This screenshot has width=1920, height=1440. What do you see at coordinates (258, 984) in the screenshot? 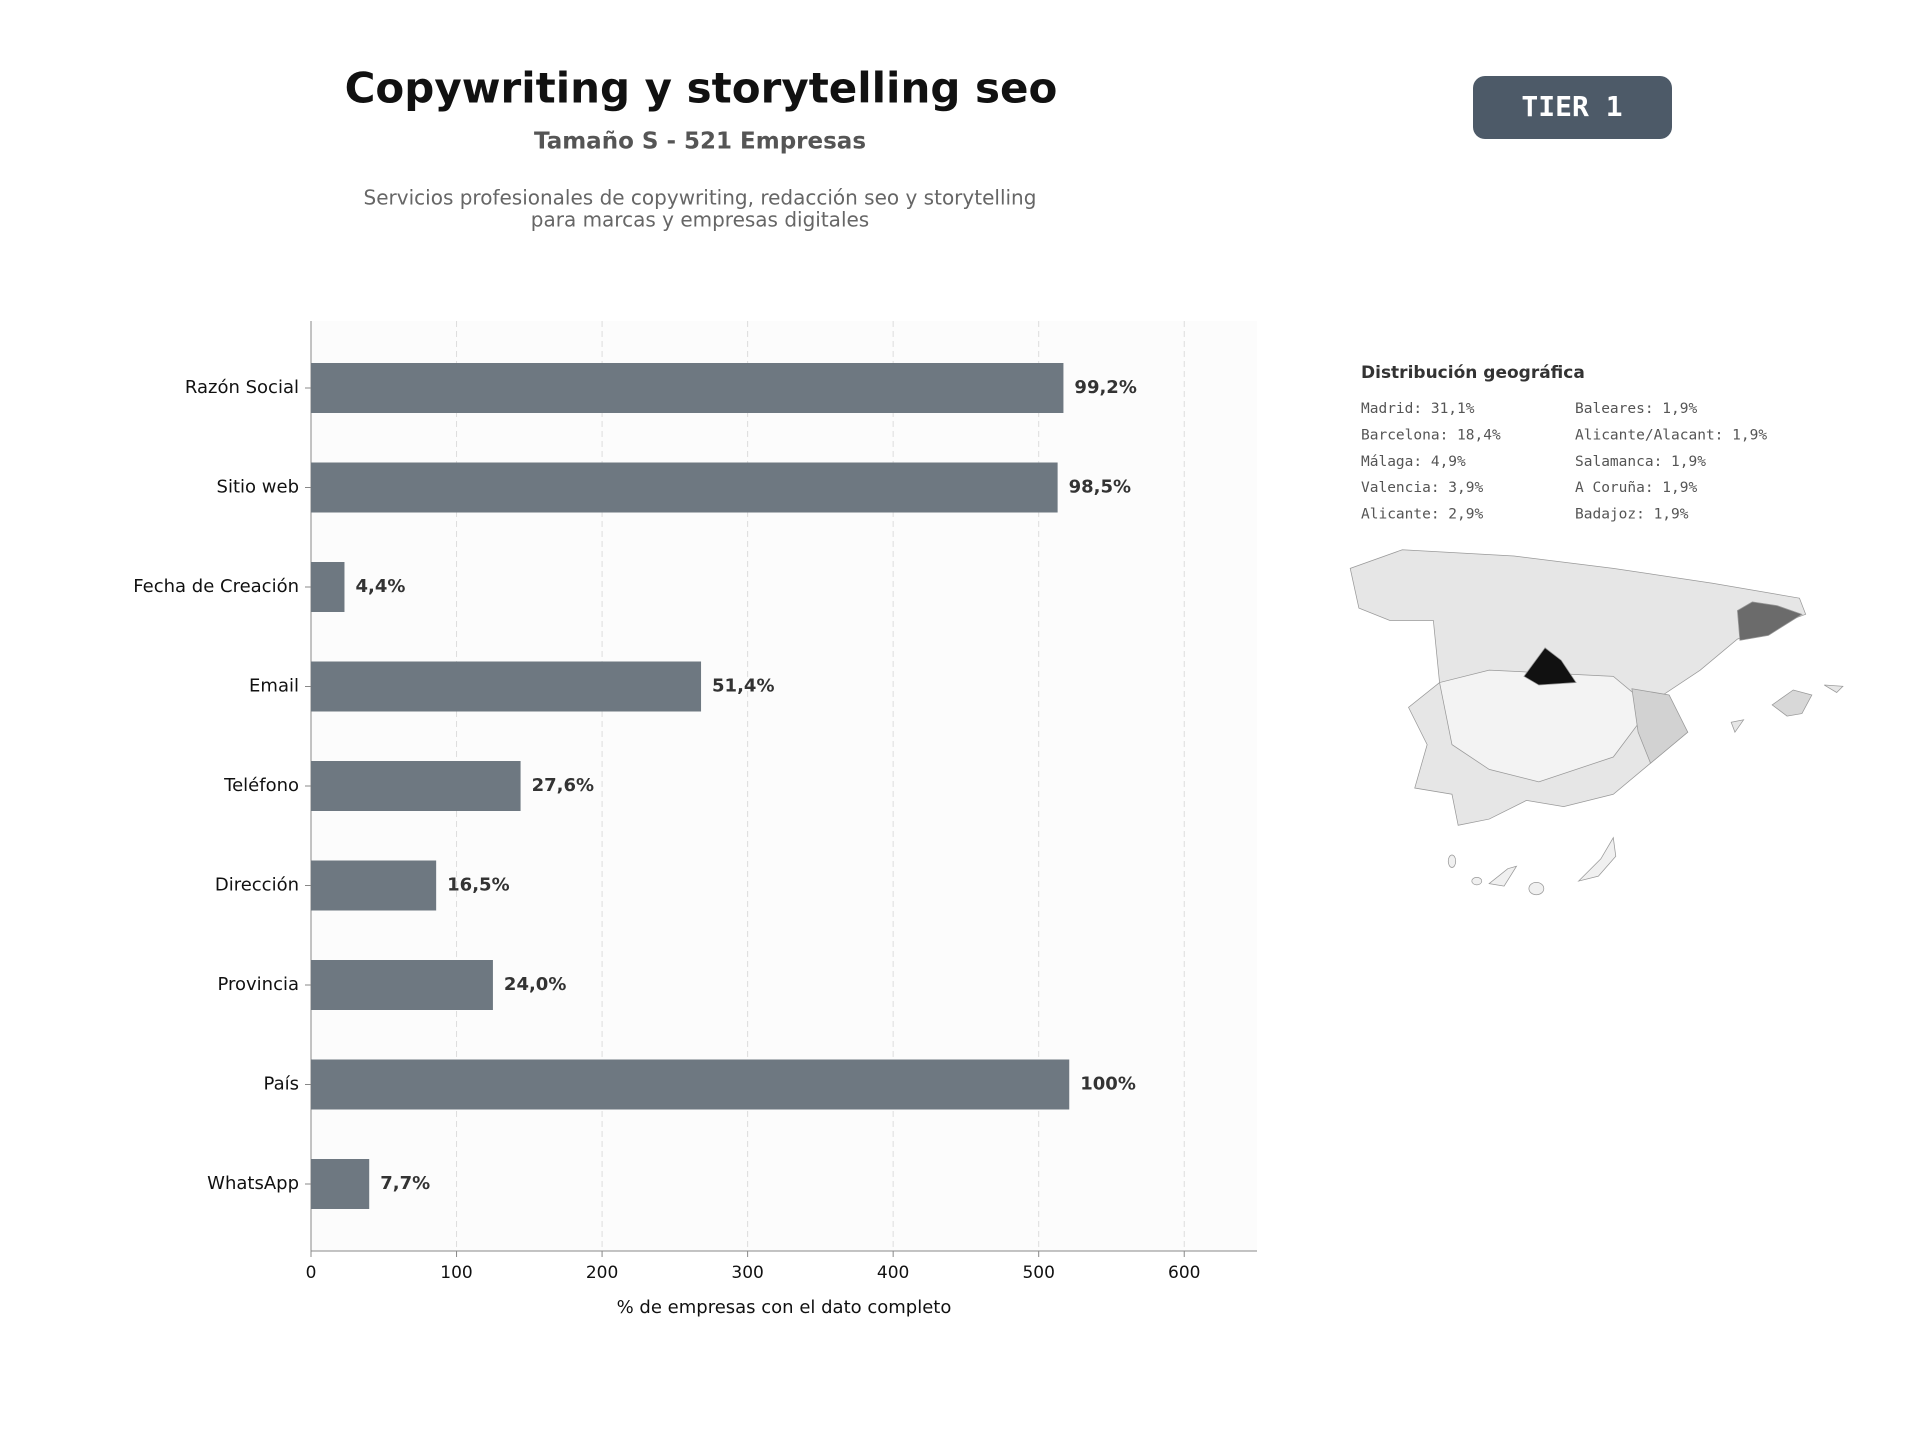
I see `y-tick-label: Provincia` at bounding box center [258, 984].